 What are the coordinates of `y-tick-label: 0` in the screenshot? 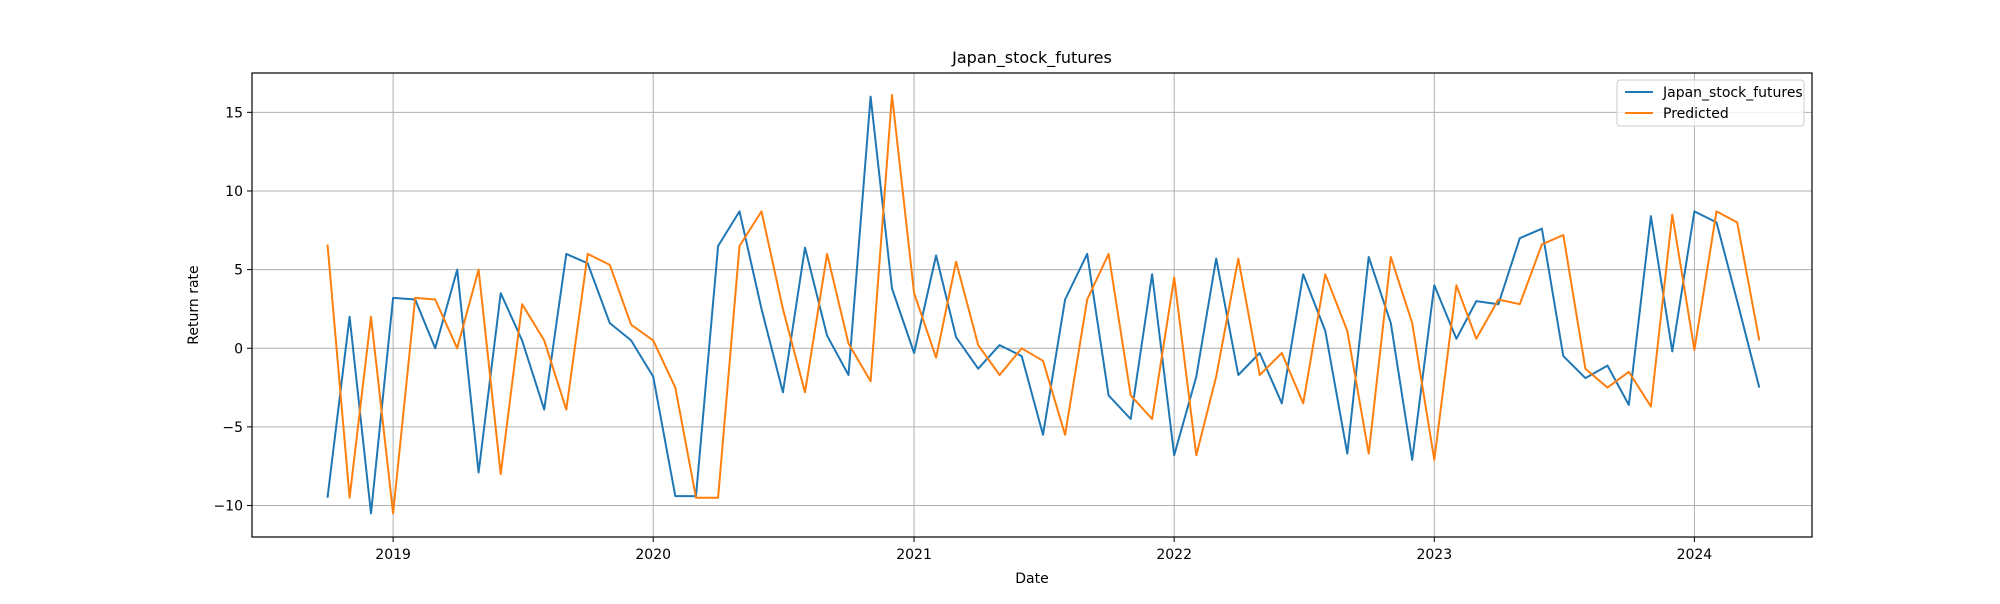 It's located at (238, 349).